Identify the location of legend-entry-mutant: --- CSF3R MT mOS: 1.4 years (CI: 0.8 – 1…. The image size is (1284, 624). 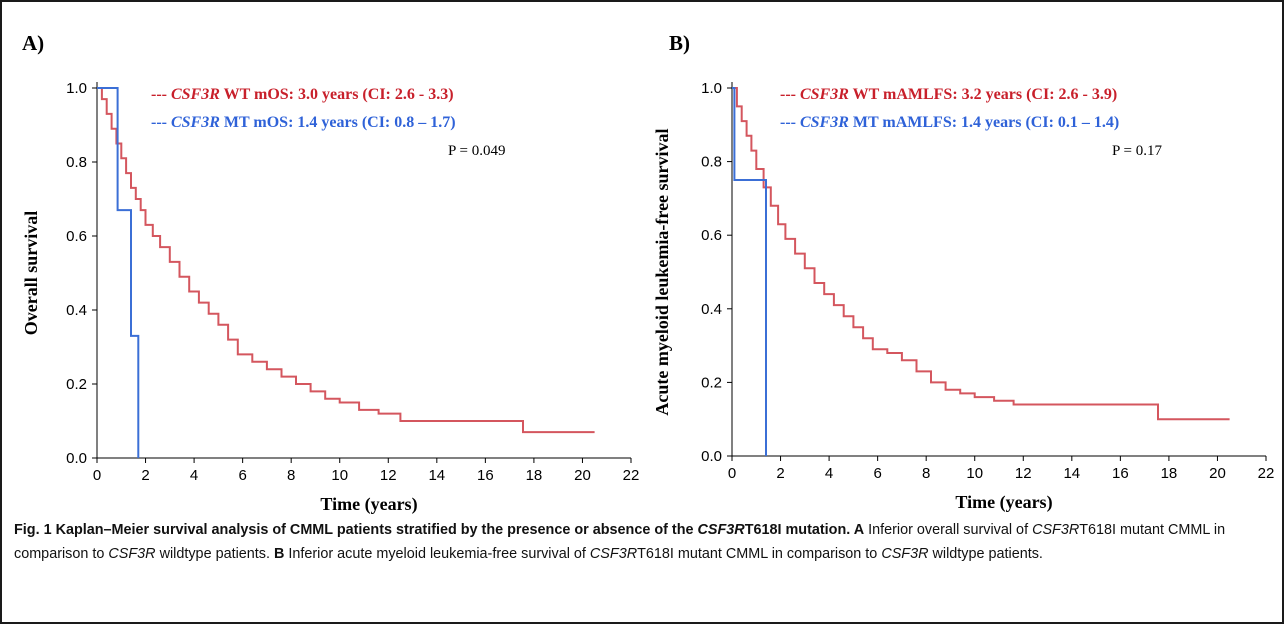
(303, 122).